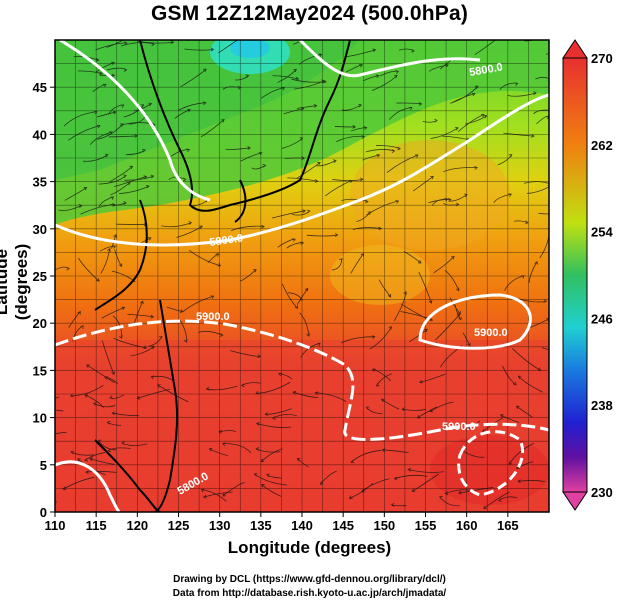  What do you see at coordinates (309, 13) in the screenshot?
I see `chart-title: GSM 12Z12May2024 (500.0hPa)` at bounding box center [309, 13].